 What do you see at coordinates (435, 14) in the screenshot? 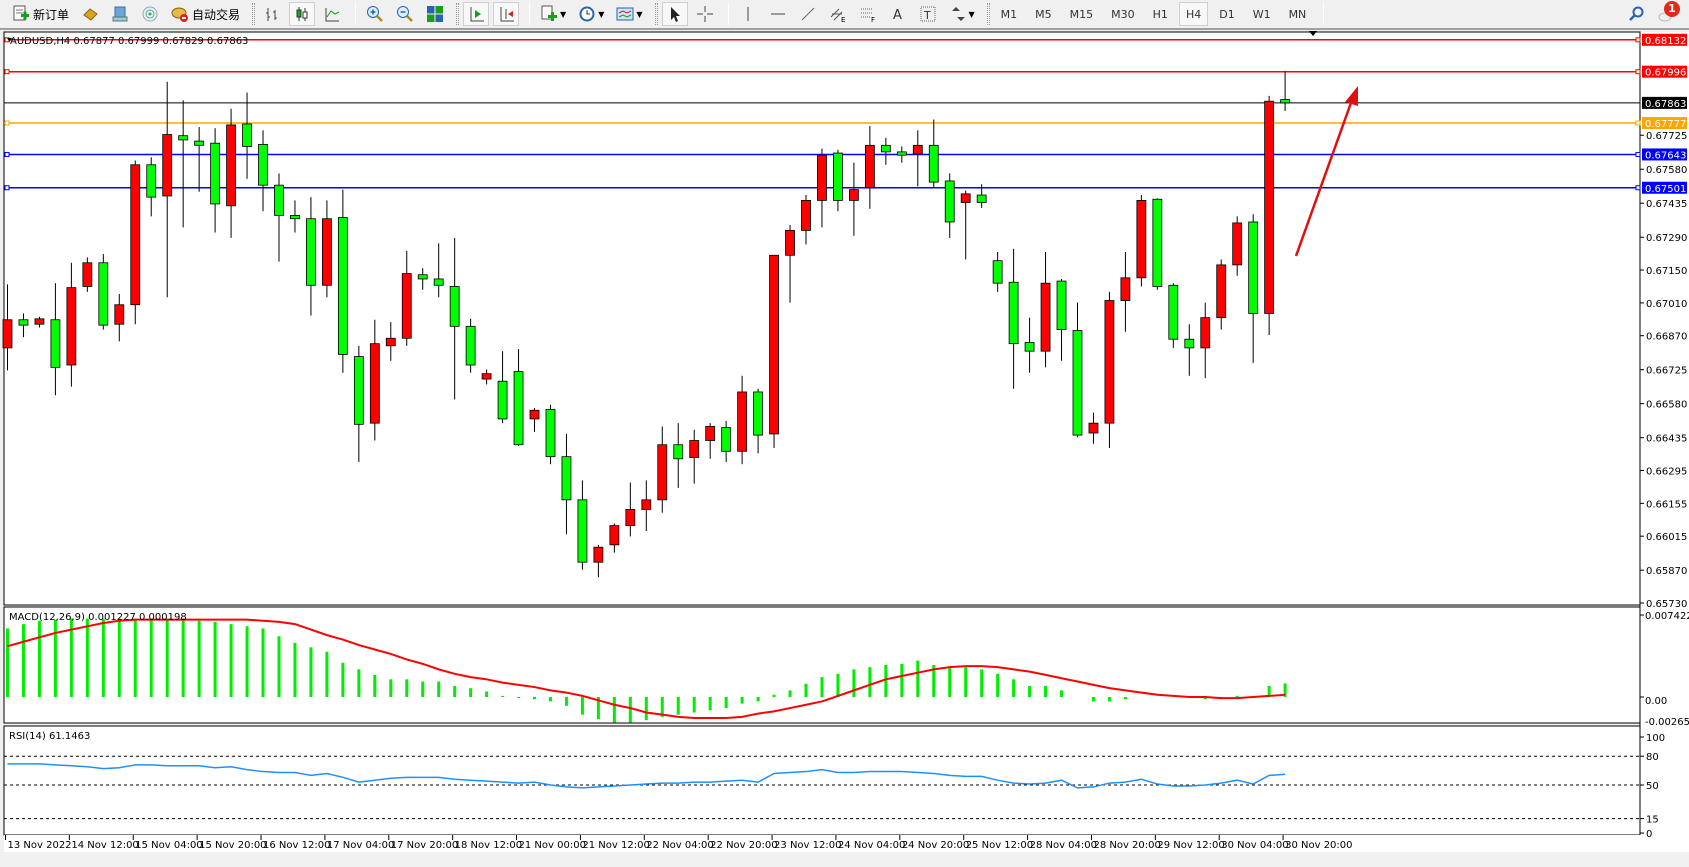
I see `tile-windows-button` at bounding box center [435, 14].